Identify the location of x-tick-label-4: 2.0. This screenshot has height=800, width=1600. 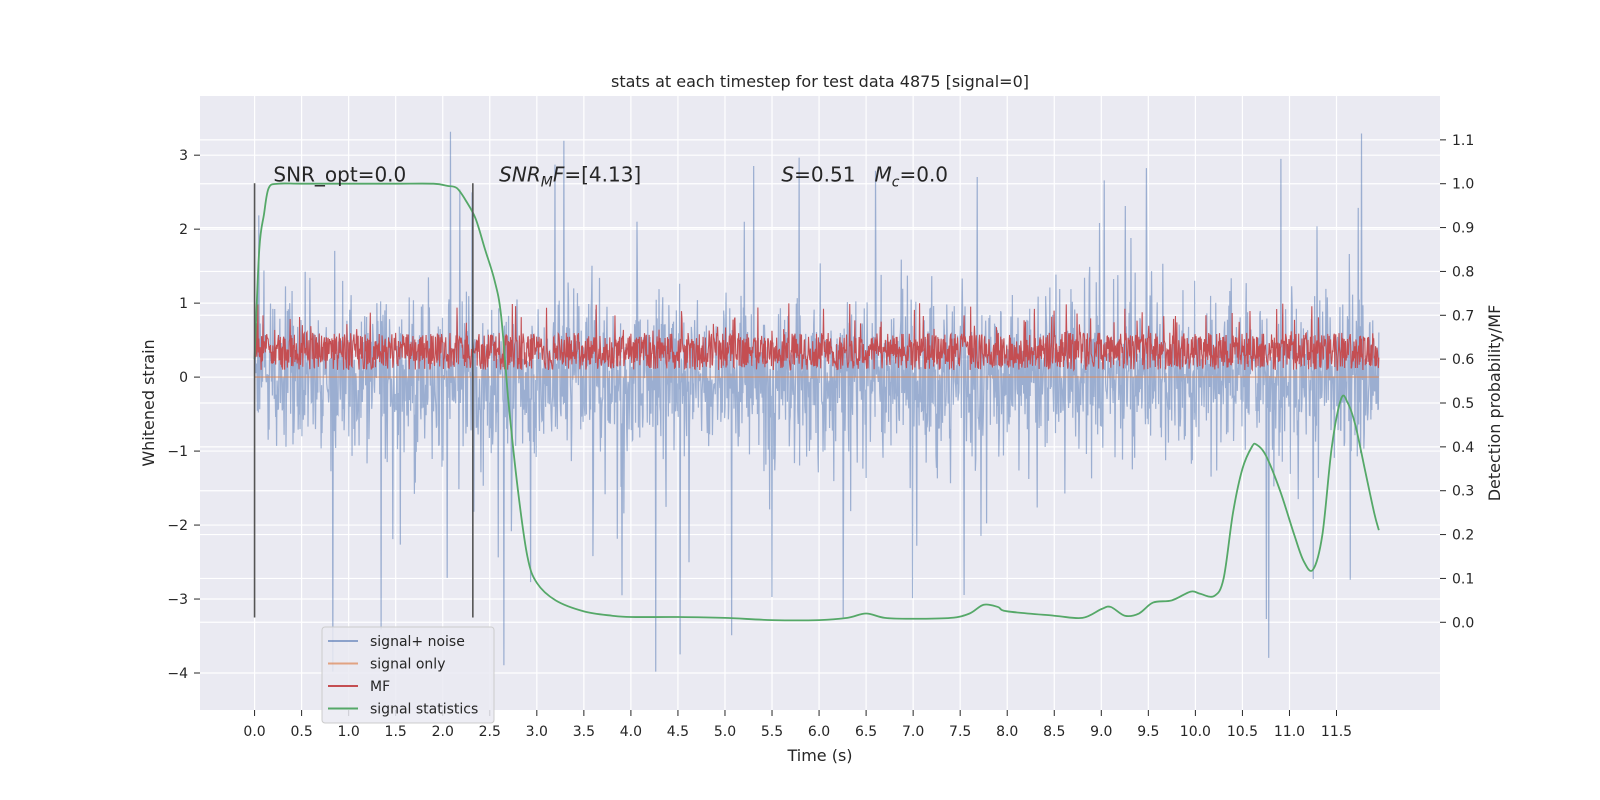
(443, 732).